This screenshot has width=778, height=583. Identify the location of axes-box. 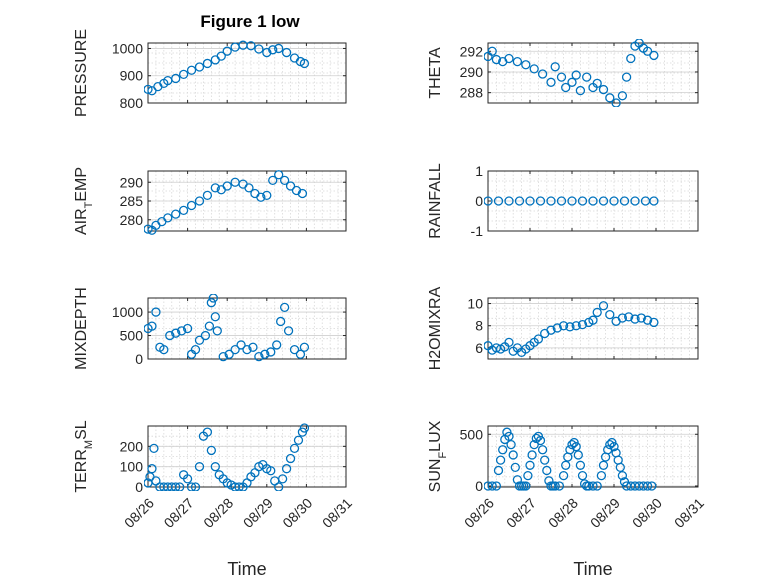
(593, 73).